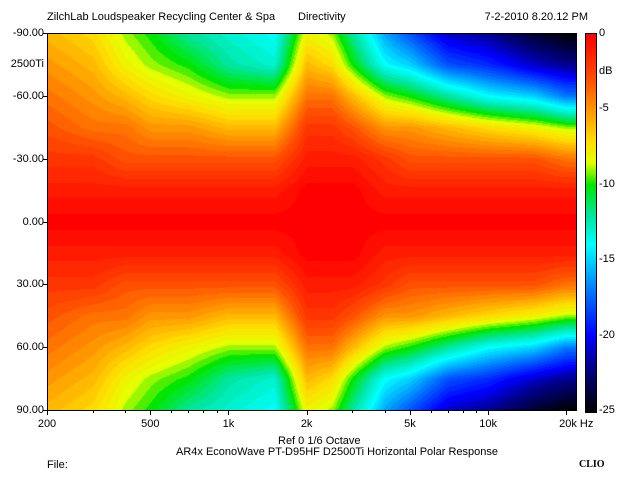 This screenshot has width=640, height=480. What do you see at coordinates (576, 424) in the screenshot?
I see `x-tick-label: 20k Hz` at bounding box center [576, 424].